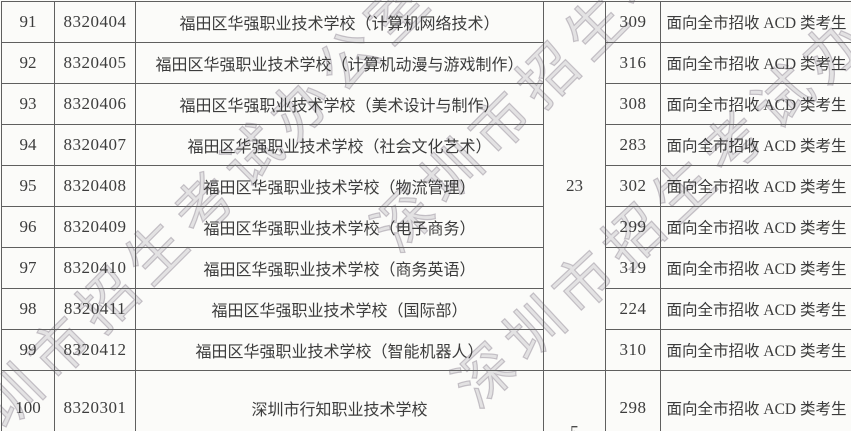  What do you see at coordinates (339, 104) in the screenshot?
I see `school-program-cell: 福田区华强职业技术学校（美术设计与制作）` at bounding box center [339, 104].